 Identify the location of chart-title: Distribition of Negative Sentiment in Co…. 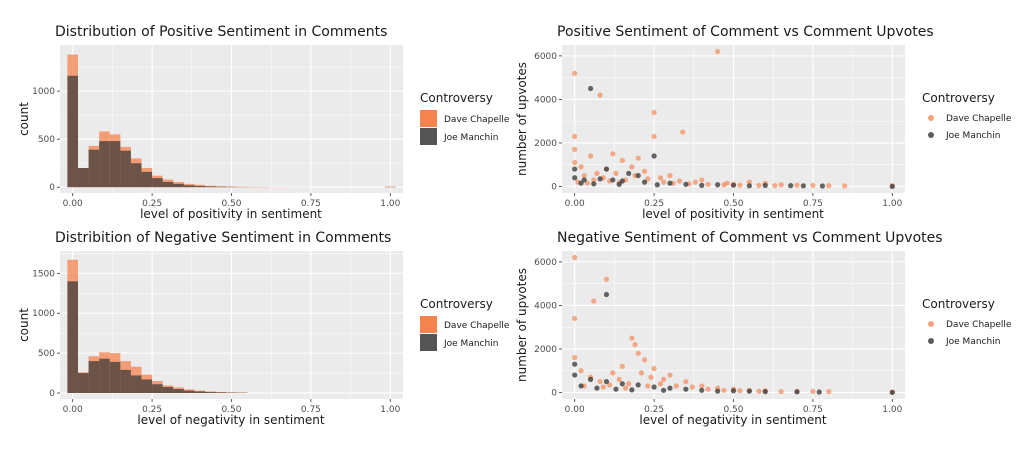
(223, 238).